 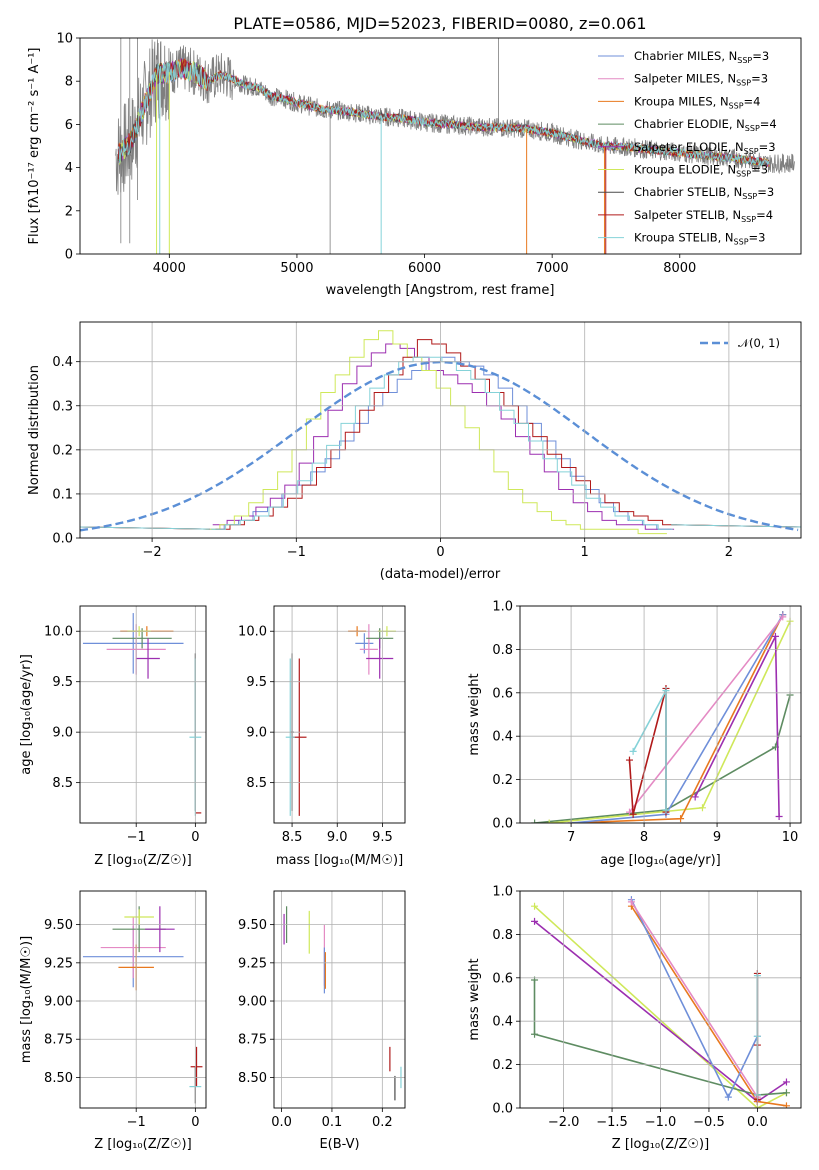 What do you see at coordinates (382, 837) in the screenshot?
I see `x-tick-label: 9.5` at bounding box center [382, 837].